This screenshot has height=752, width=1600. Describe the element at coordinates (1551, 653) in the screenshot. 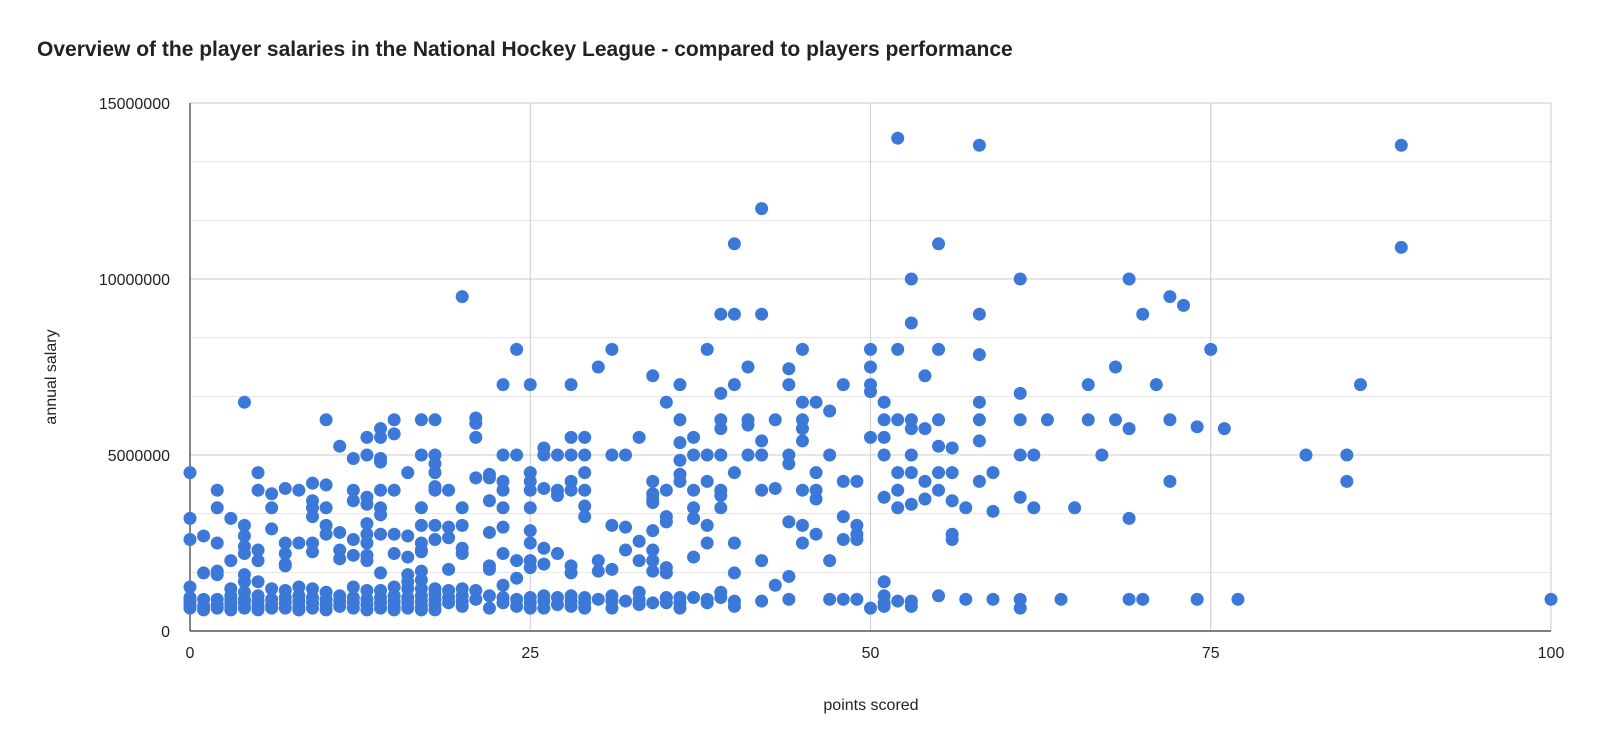

I see `x-tick-label: 100` at that location.